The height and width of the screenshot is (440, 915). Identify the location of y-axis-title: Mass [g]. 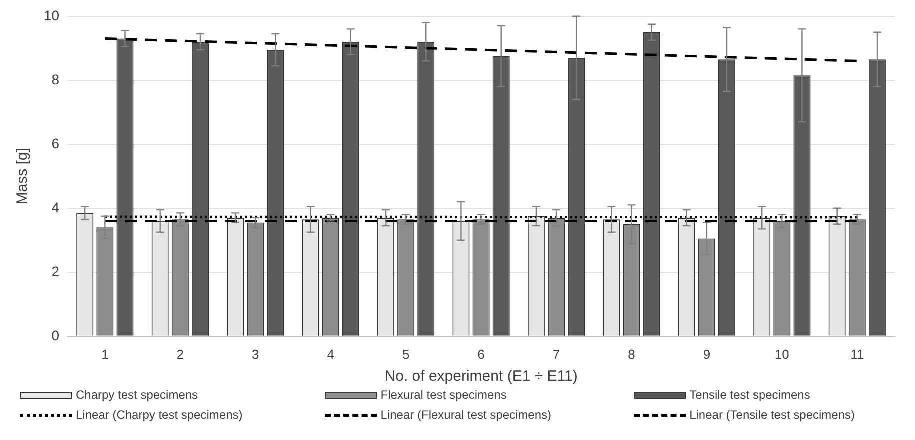
(23, 176).